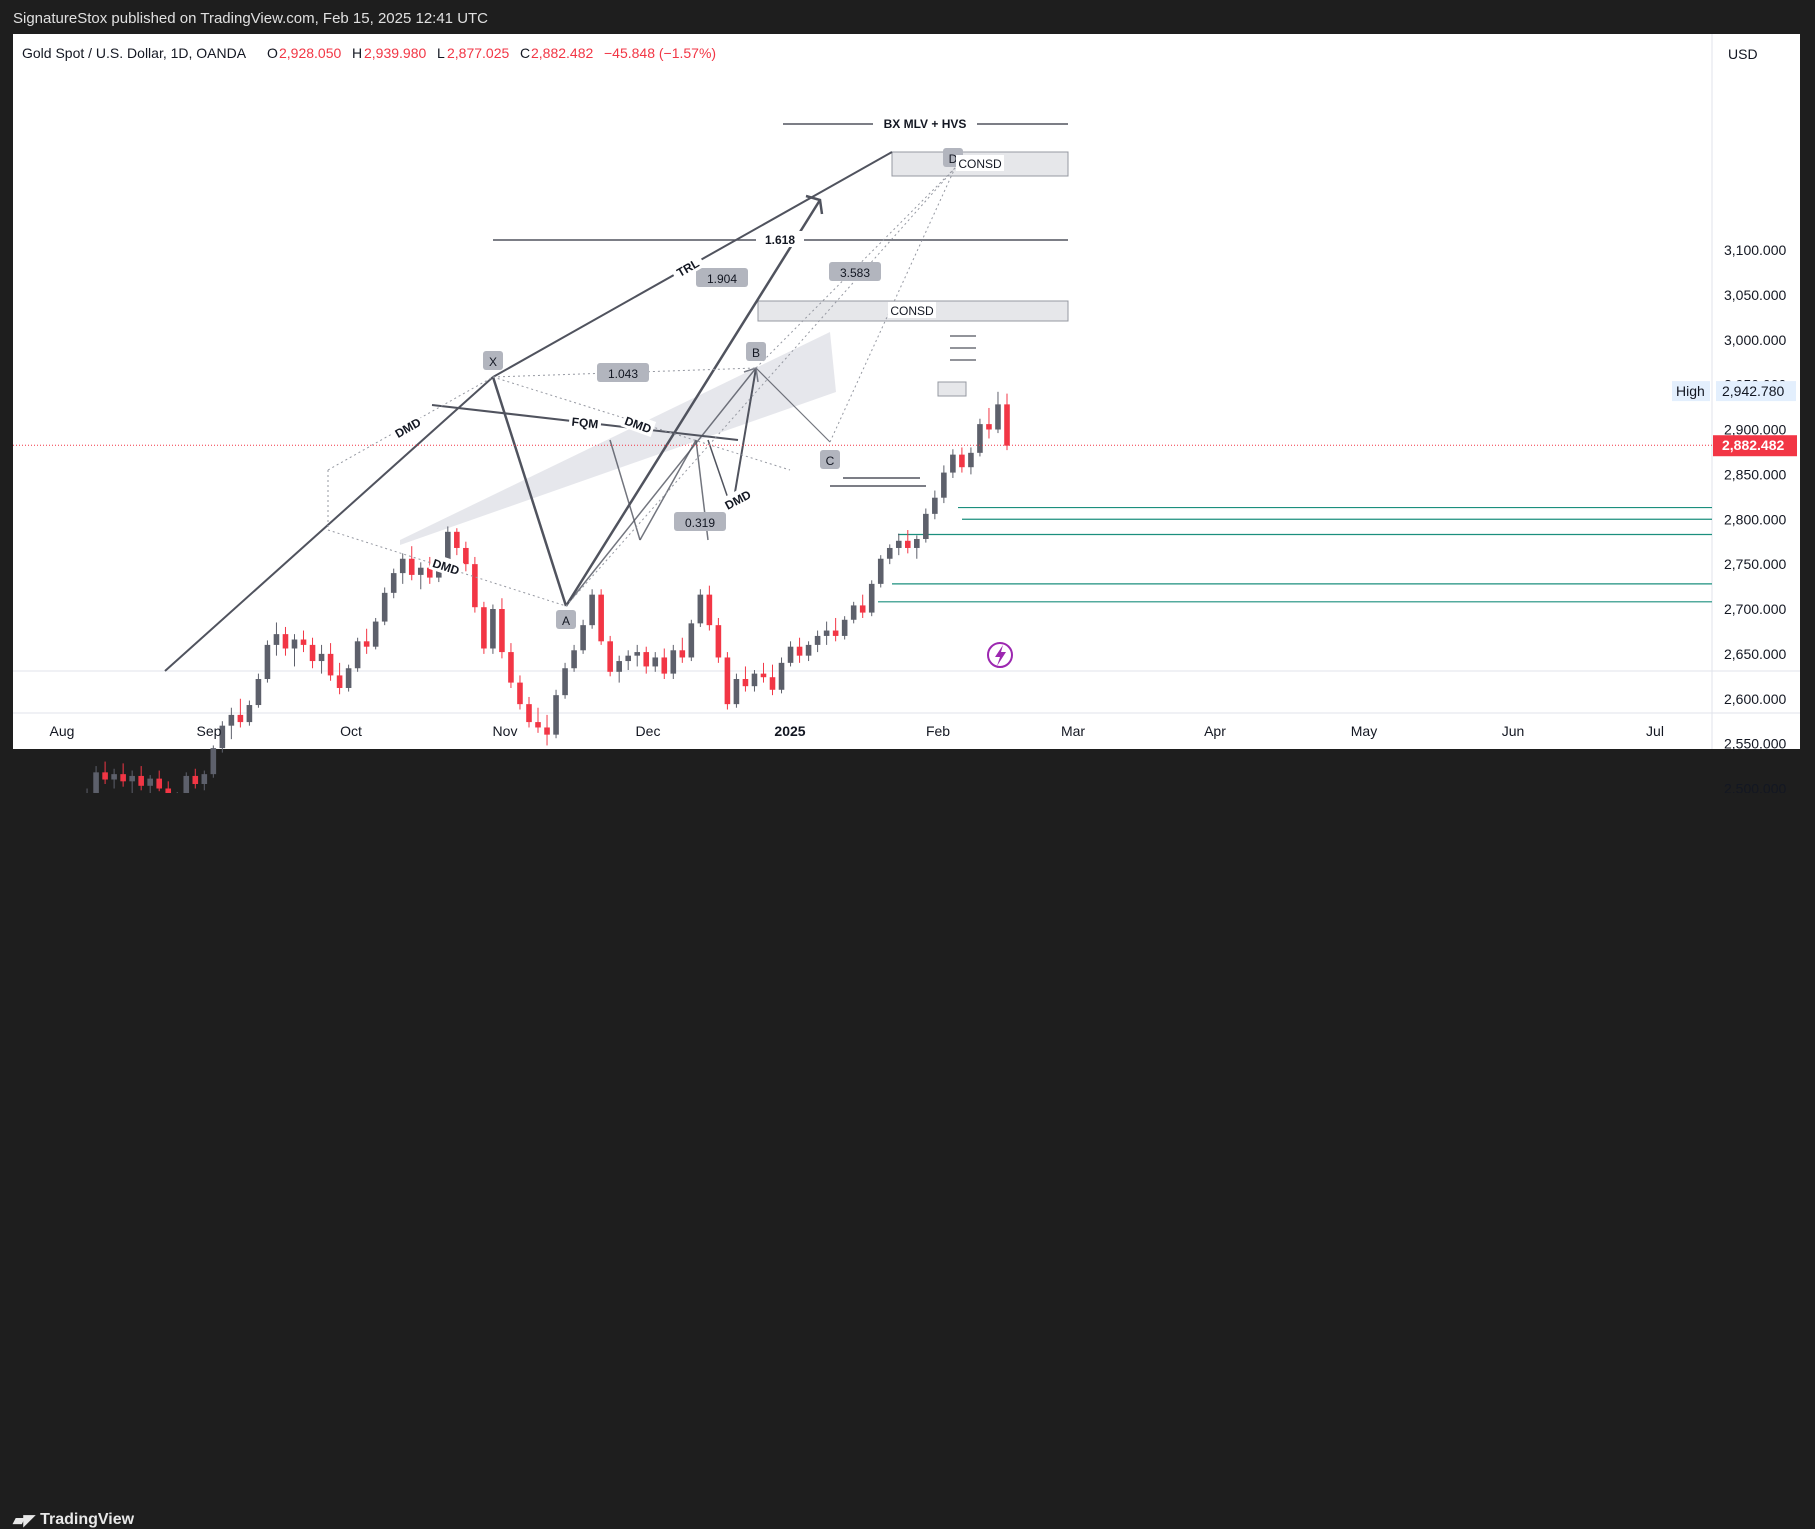 This screenshot has height=1529, width=1815. I want to click on currency-selector: USD, so click(1755, 54).